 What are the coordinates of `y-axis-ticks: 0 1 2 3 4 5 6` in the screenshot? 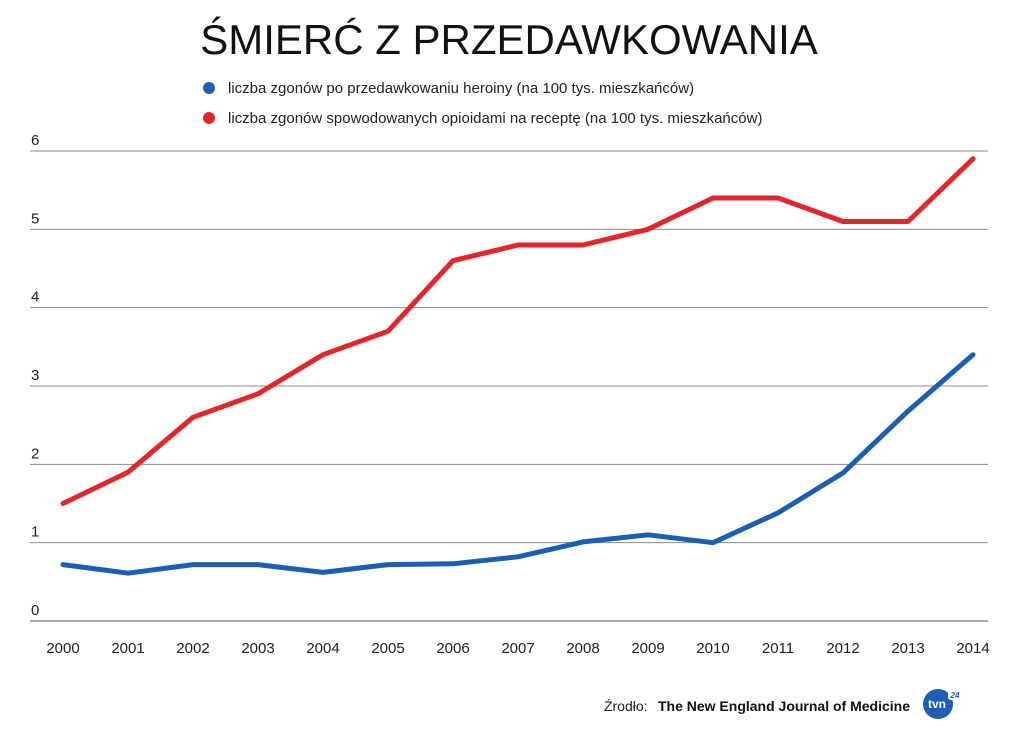 It's located at (35, 375).